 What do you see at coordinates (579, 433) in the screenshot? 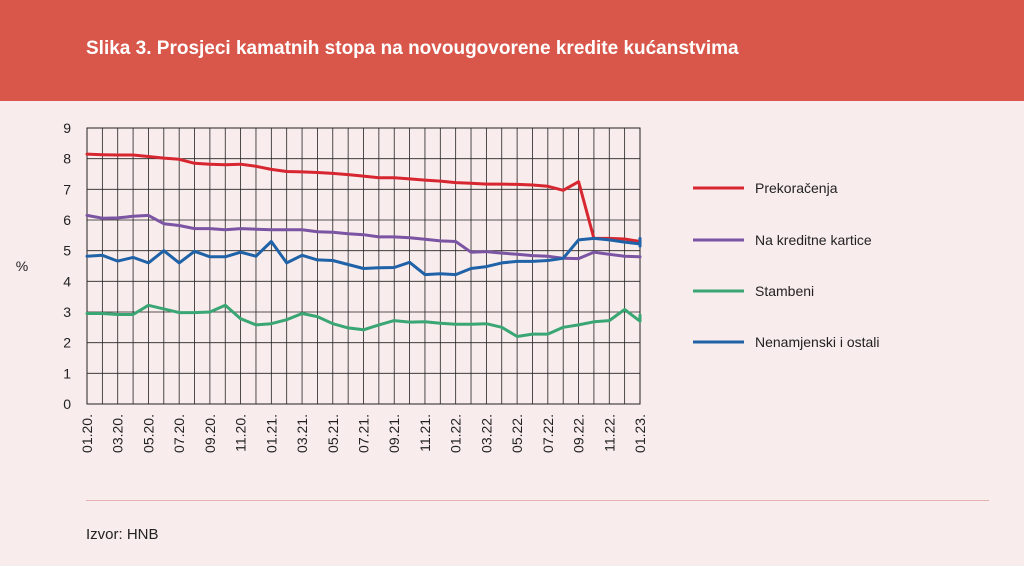
I see `x-tick-label: 09.22.` at bounding box center [579, 433].